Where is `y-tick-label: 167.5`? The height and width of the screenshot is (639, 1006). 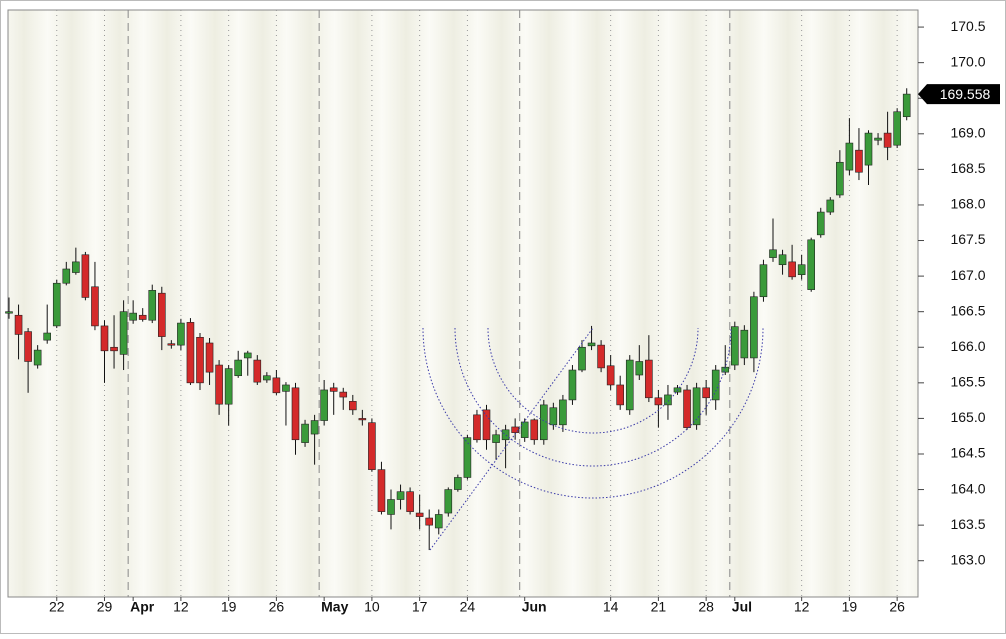 y-tick-label: 167.5 is located at coordinates (967, 239).